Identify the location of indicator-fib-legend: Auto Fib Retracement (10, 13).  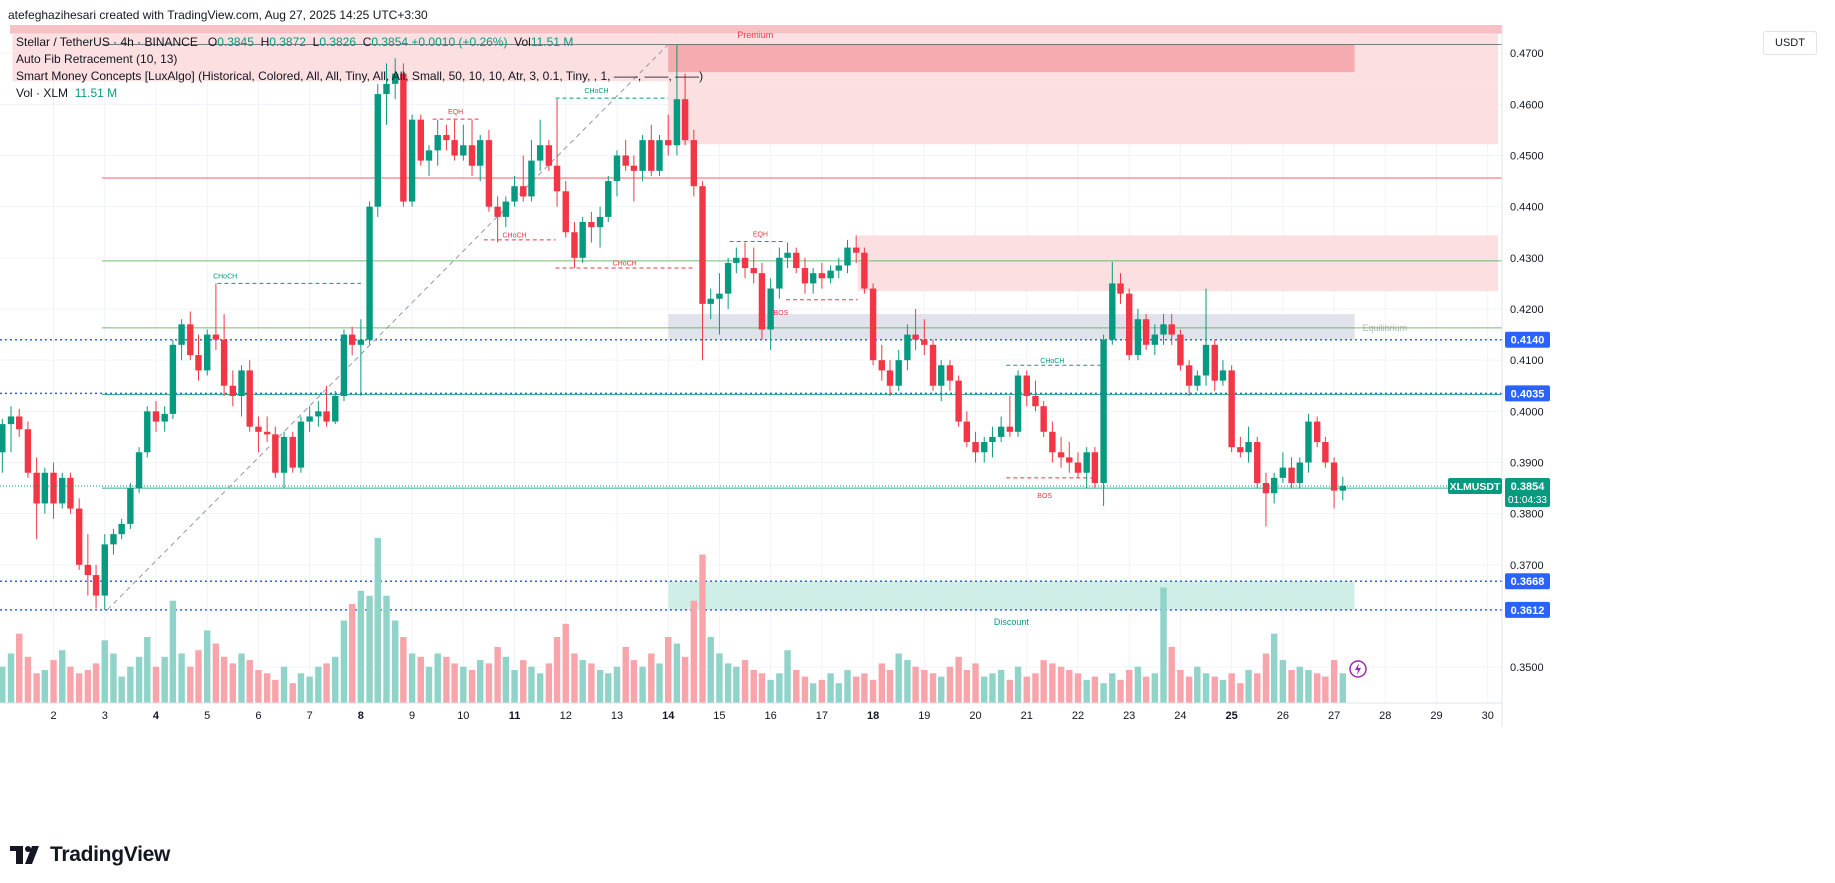
(97, 59).